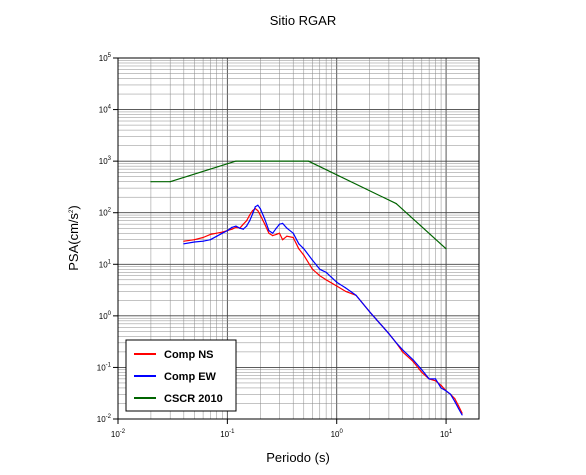 The width and height of the screenshot is (586, 475). I want to click on legend-item: Comp EW, so click(175, 377).